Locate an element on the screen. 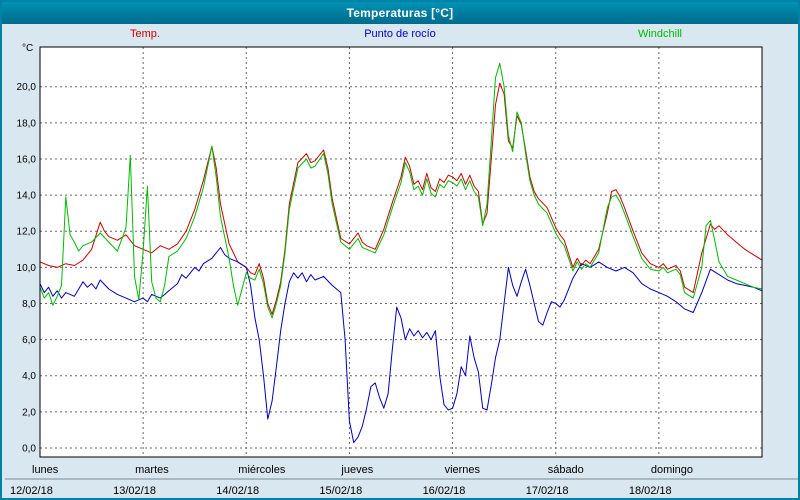 This screenshot has height=500, width=800. y-tick-label: 12,0 is located at coordinates (27, 232).